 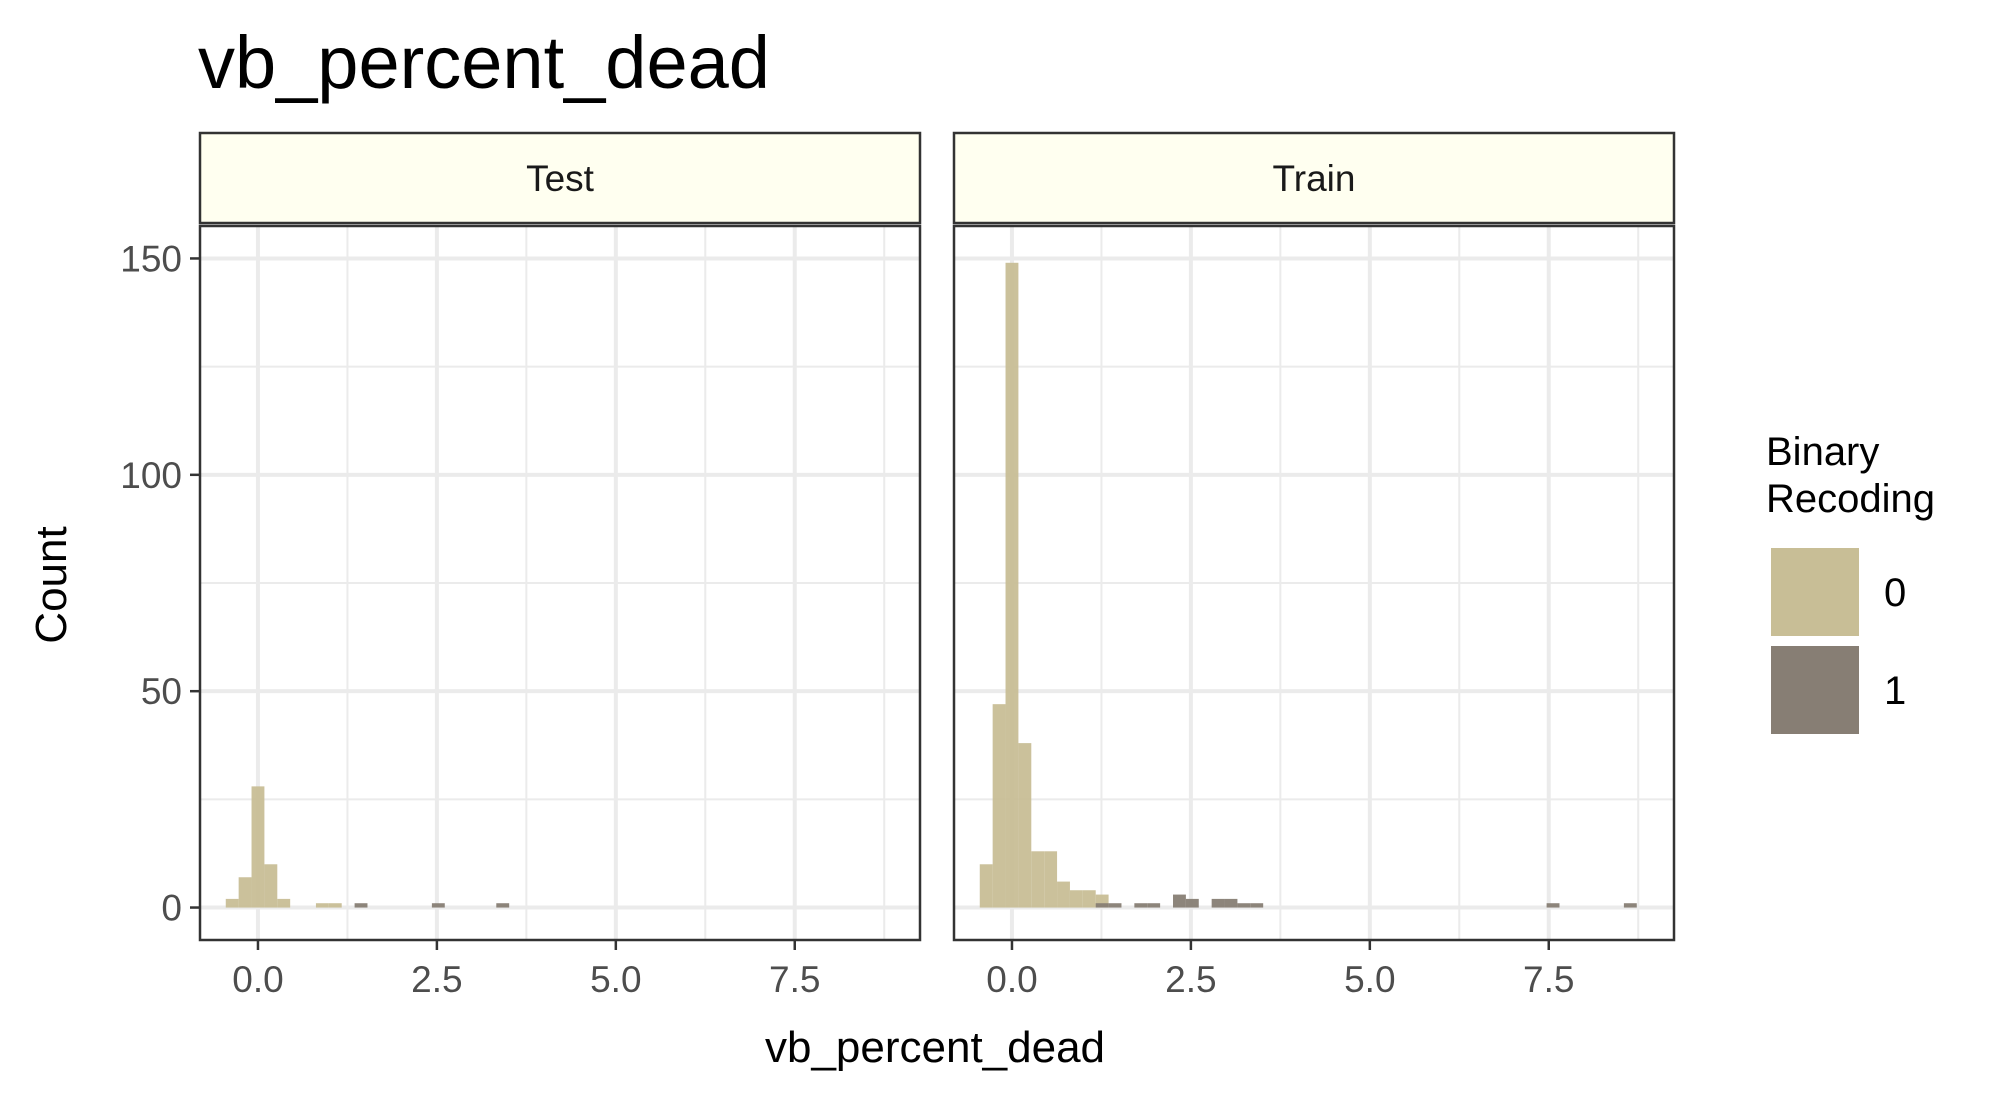 What do you see at coordinates (935, 1047) in the screenshot?
I see `x-axis-title: vb_percent_dead` at bounding box center [935, 1047].